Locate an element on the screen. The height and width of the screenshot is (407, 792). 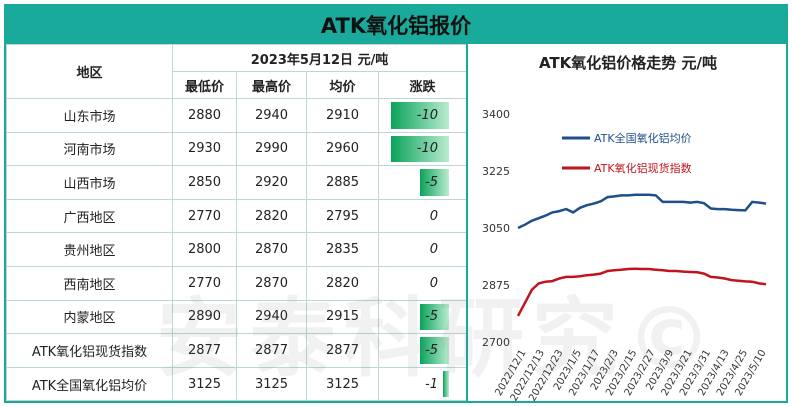
region-cell: ATK全国氧化铝均价 is located at coordinates (89, 384).